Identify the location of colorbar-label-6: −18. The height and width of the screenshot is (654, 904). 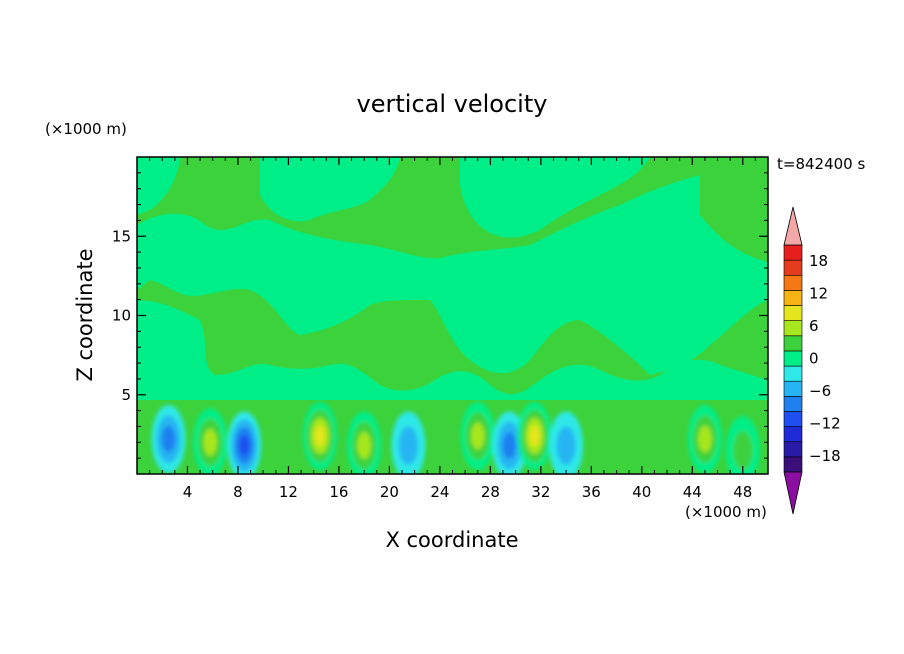
(825, 456).